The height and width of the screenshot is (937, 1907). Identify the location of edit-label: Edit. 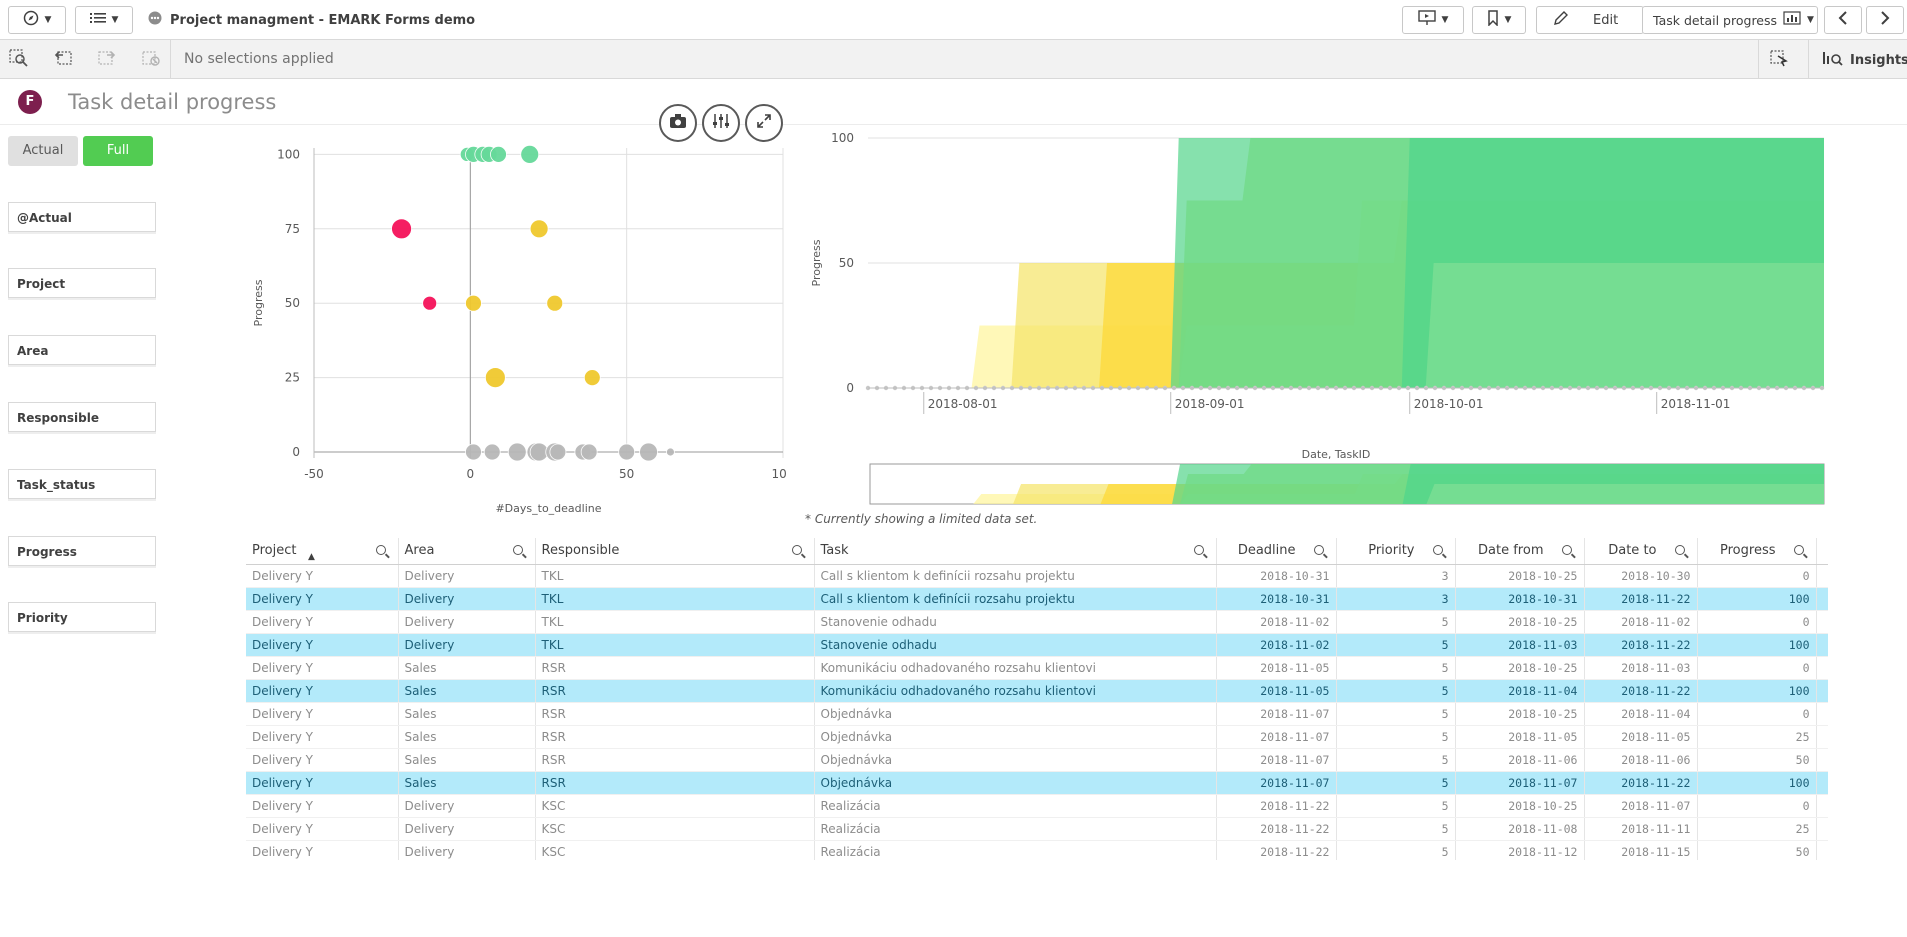
(1606, 20).